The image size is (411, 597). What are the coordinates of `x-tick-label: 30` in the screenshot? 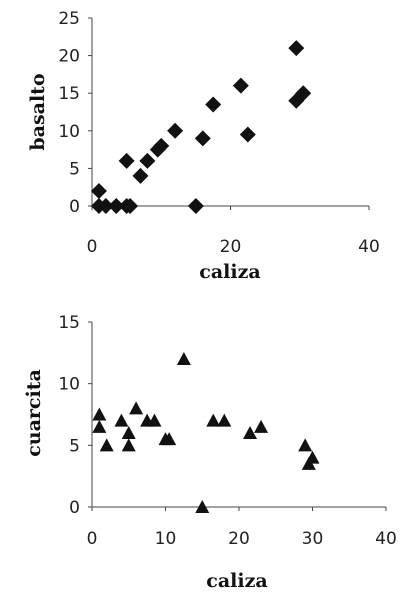 It's located at (313, 539).